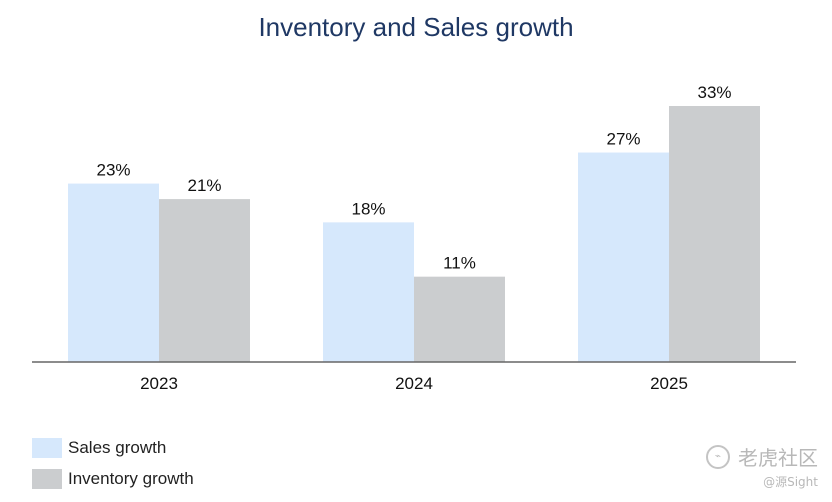 The image size is (832, 502). What do you see at coordinates (368, 292) in the screenshot?
I see `bar-sales-2024` at bounding box center [368, 292].